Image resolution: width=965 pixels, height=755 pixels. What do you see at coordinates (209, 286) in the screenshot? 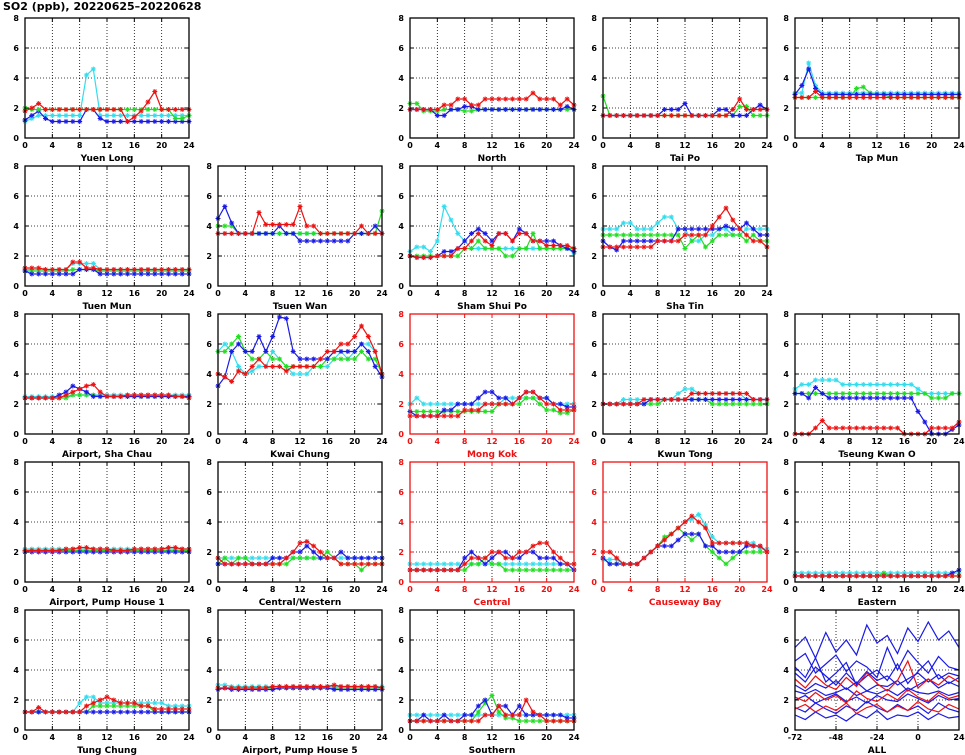
I see `tick-label-y: 0` at bounding box center [209, 286].